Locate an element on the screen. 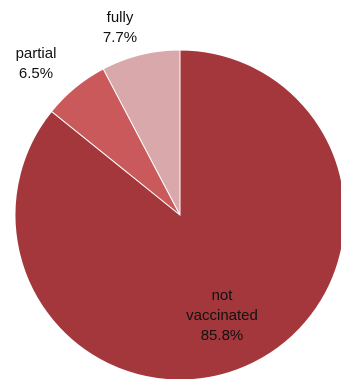 The image size is (341, 379). slice-label-partial-name: partial is located at coordinates (36, 53).